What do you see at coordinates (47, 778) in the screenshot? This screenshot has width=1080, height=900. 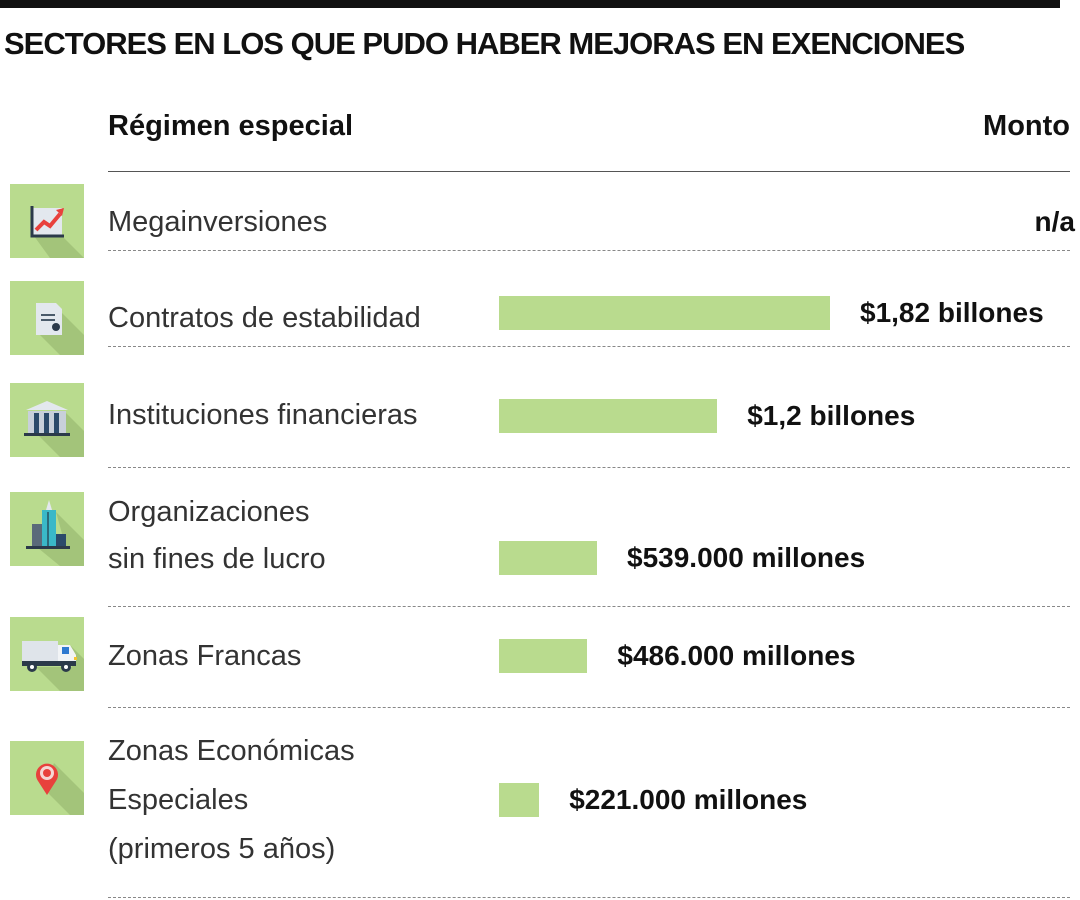 I see `location-pin-icon` at bounding box center [47, 778].